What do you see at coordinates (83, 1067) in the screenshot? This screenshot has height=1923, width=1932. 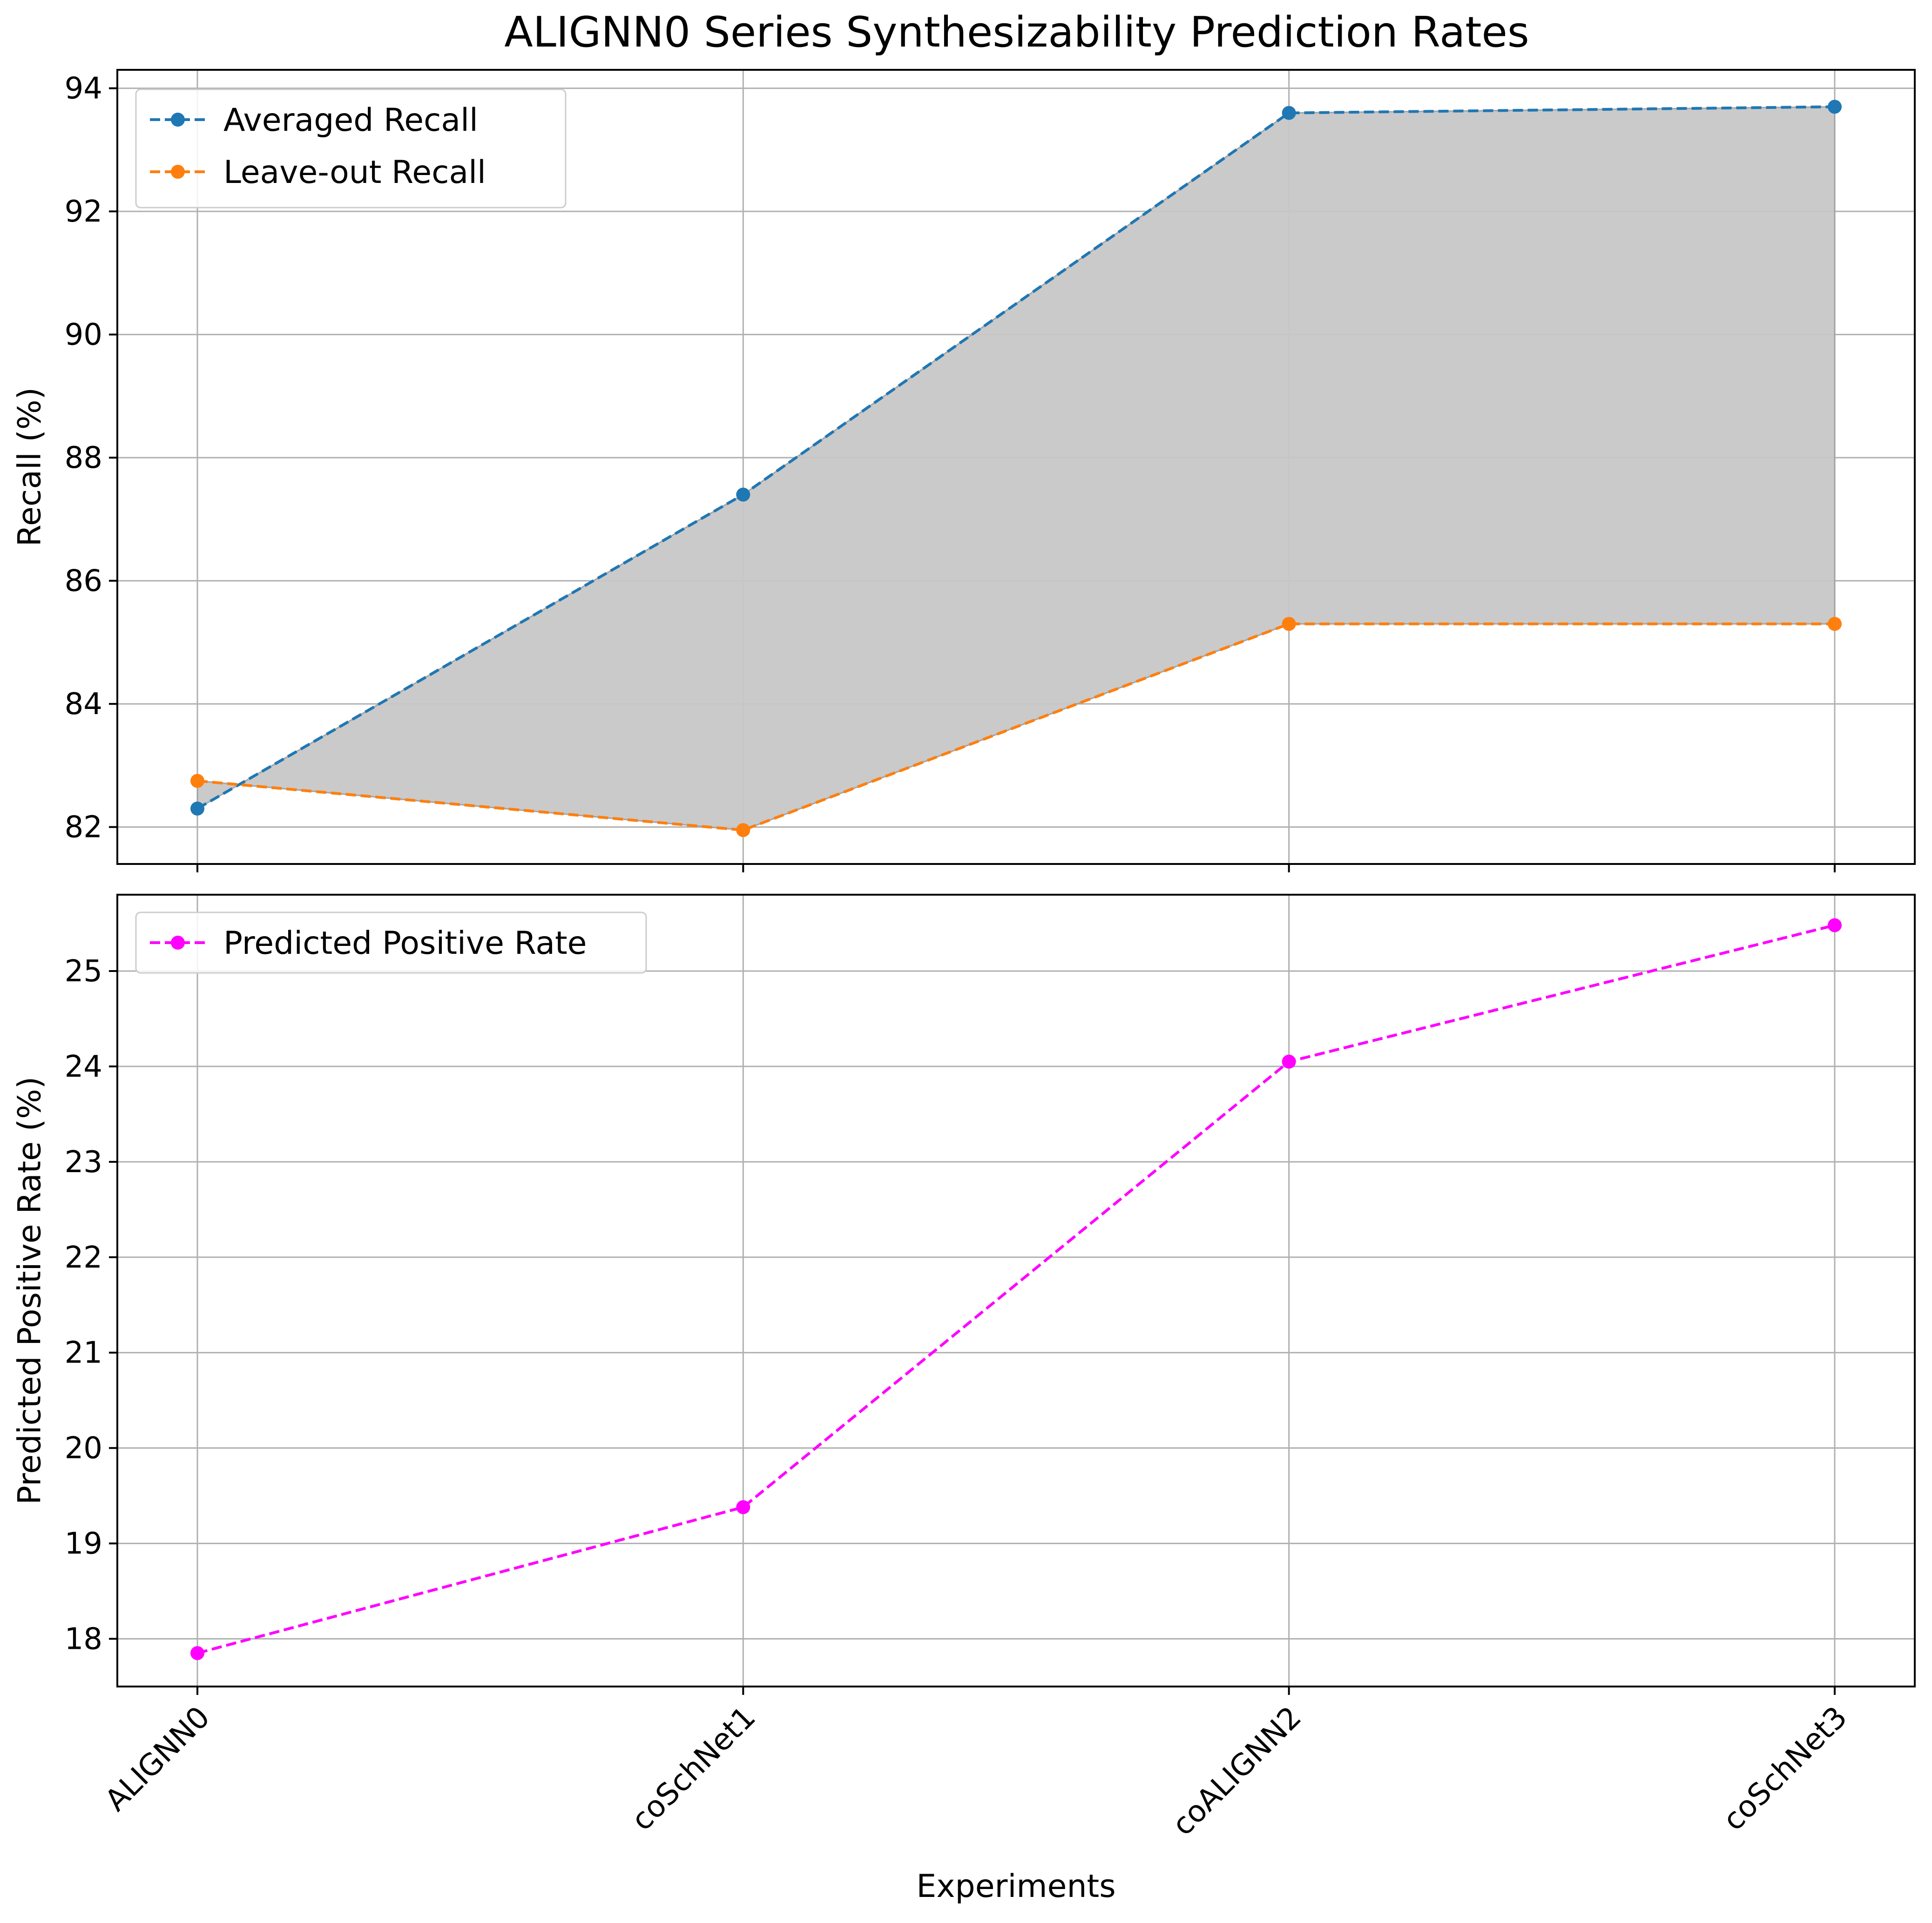 I see `y-tick-label: 24` at bounding box center [83, 1067].